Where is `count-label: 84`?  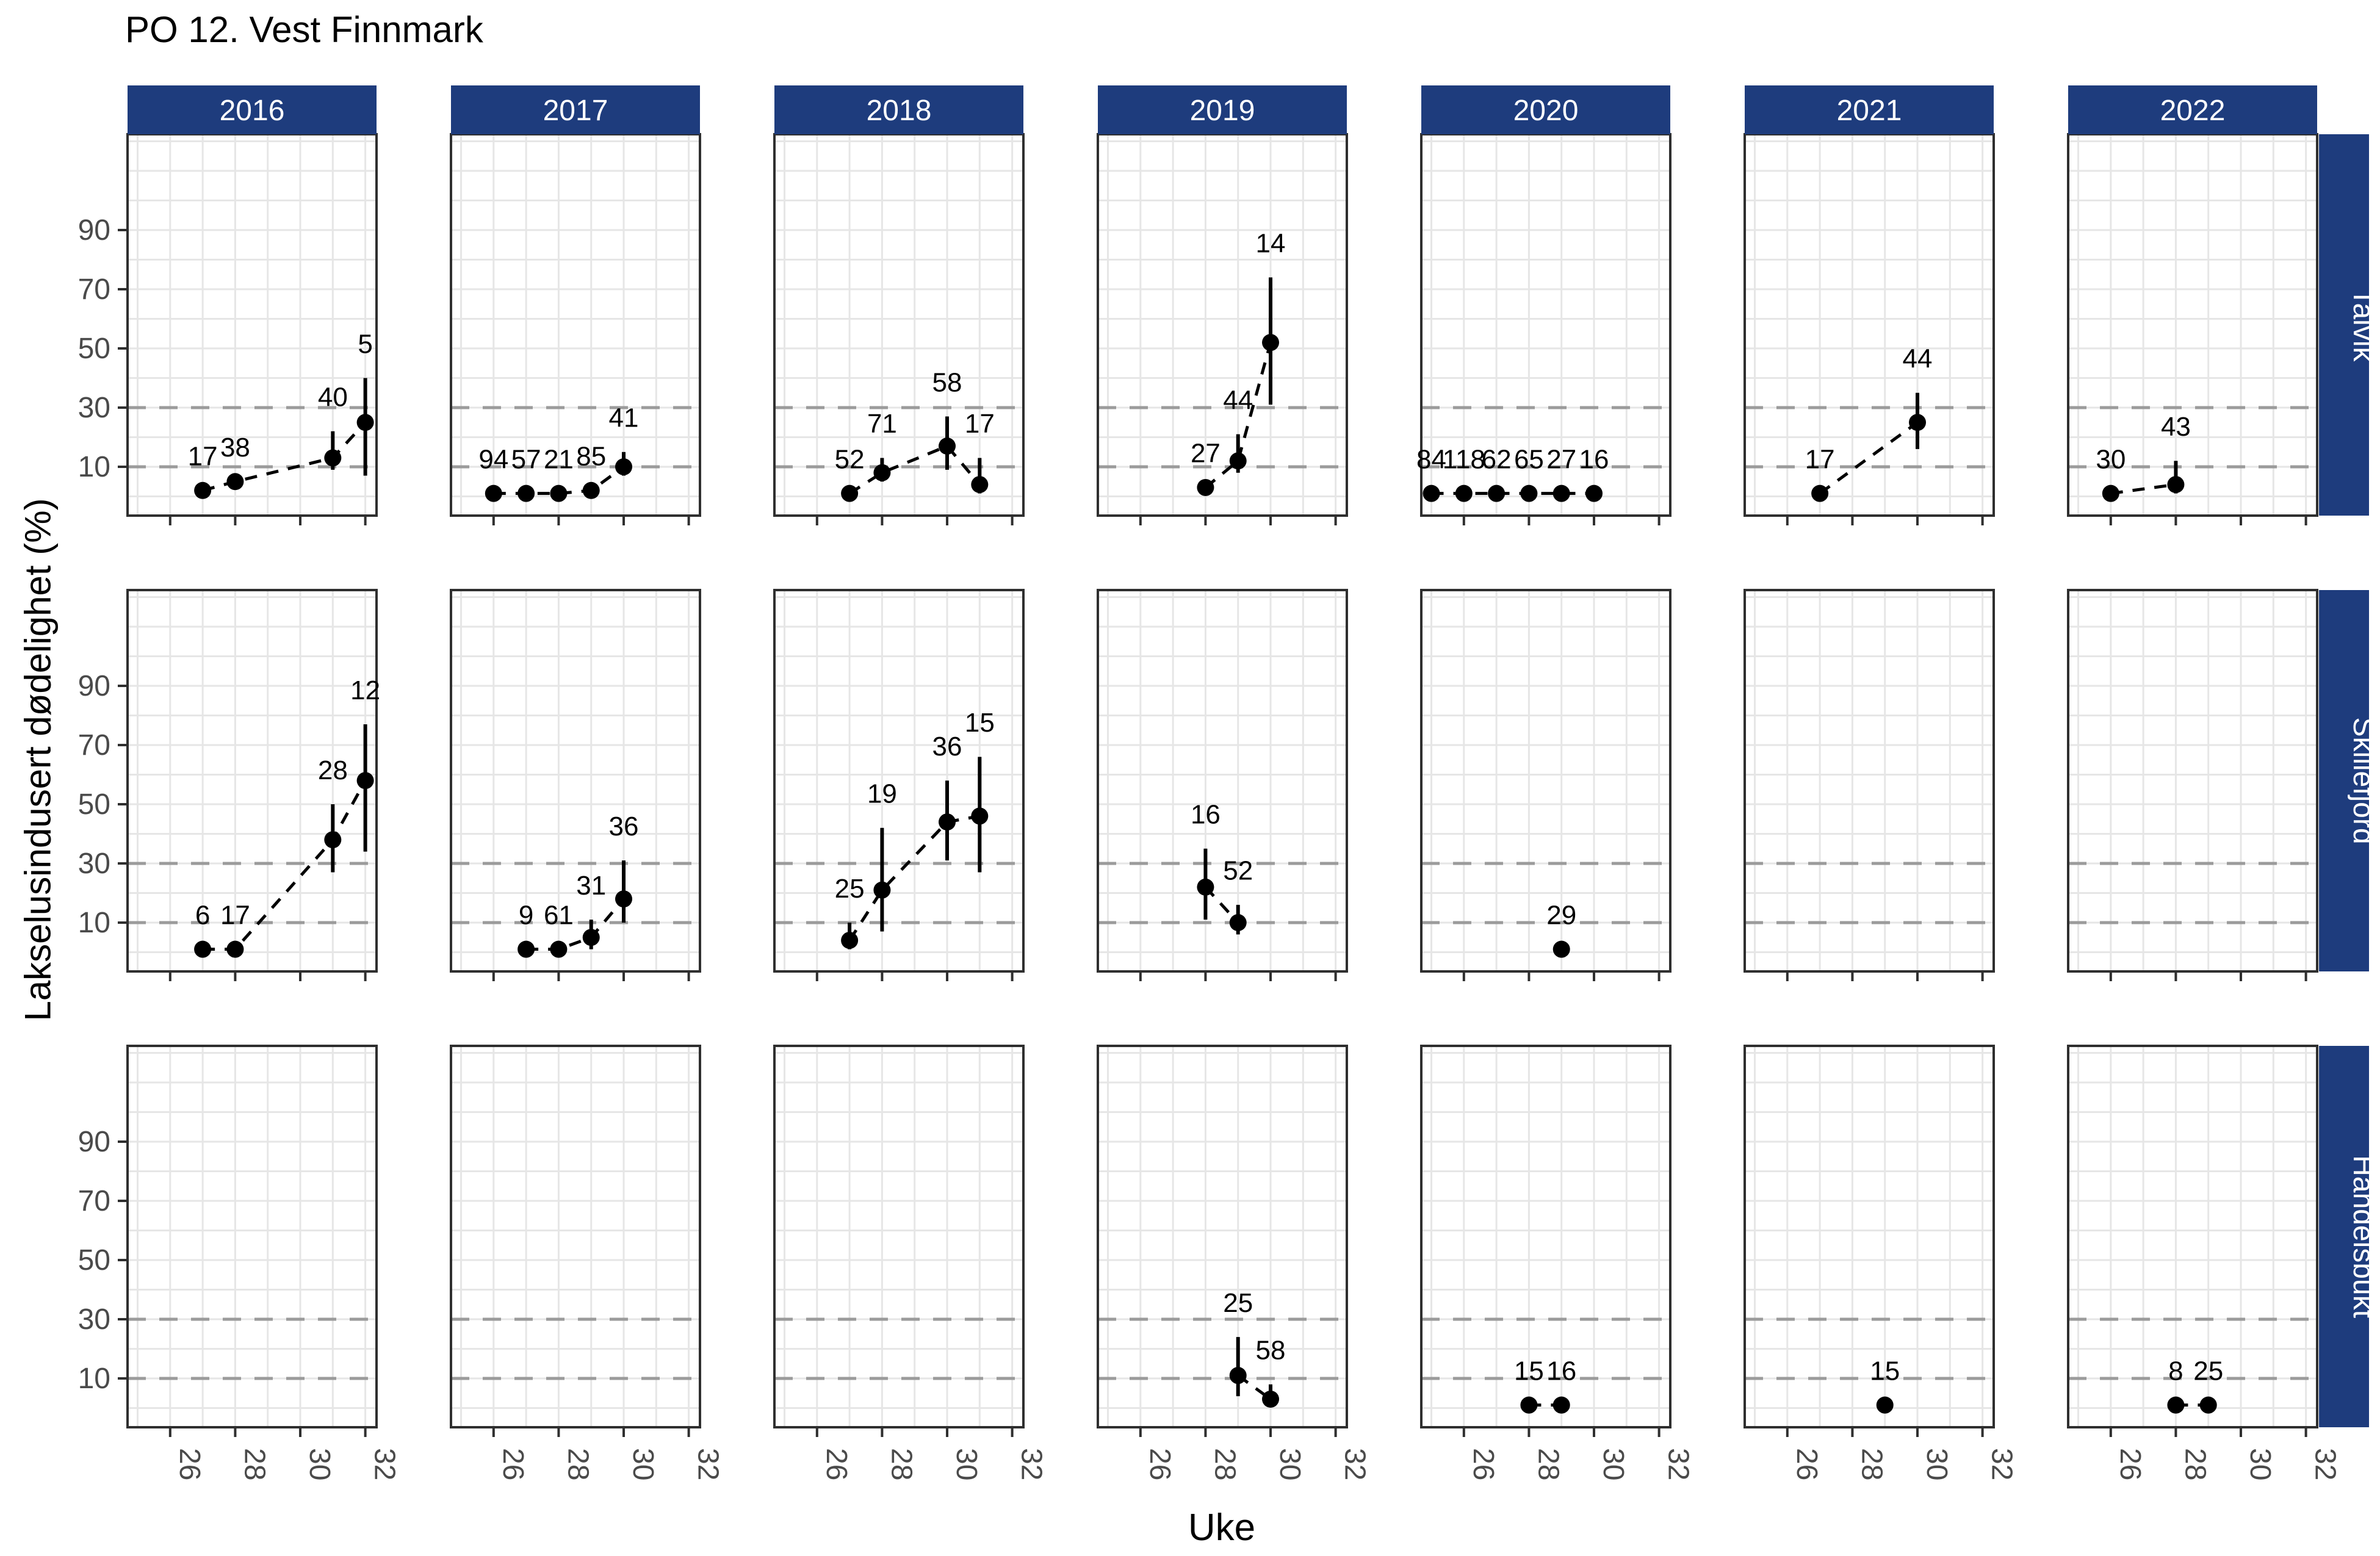
count-label: 84 is located at coordinates (1431, 459).